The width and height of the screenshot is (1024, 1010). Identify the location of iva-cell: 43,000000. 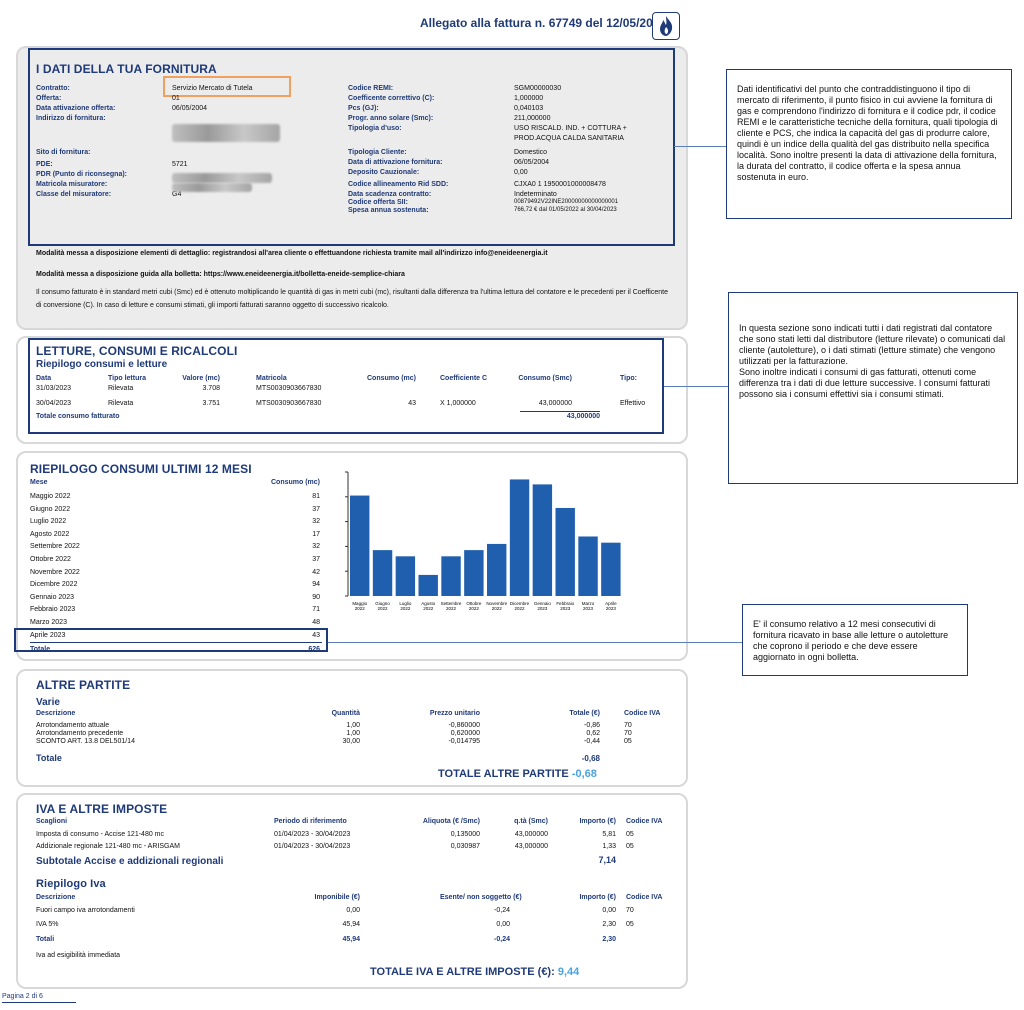
(531, 846).